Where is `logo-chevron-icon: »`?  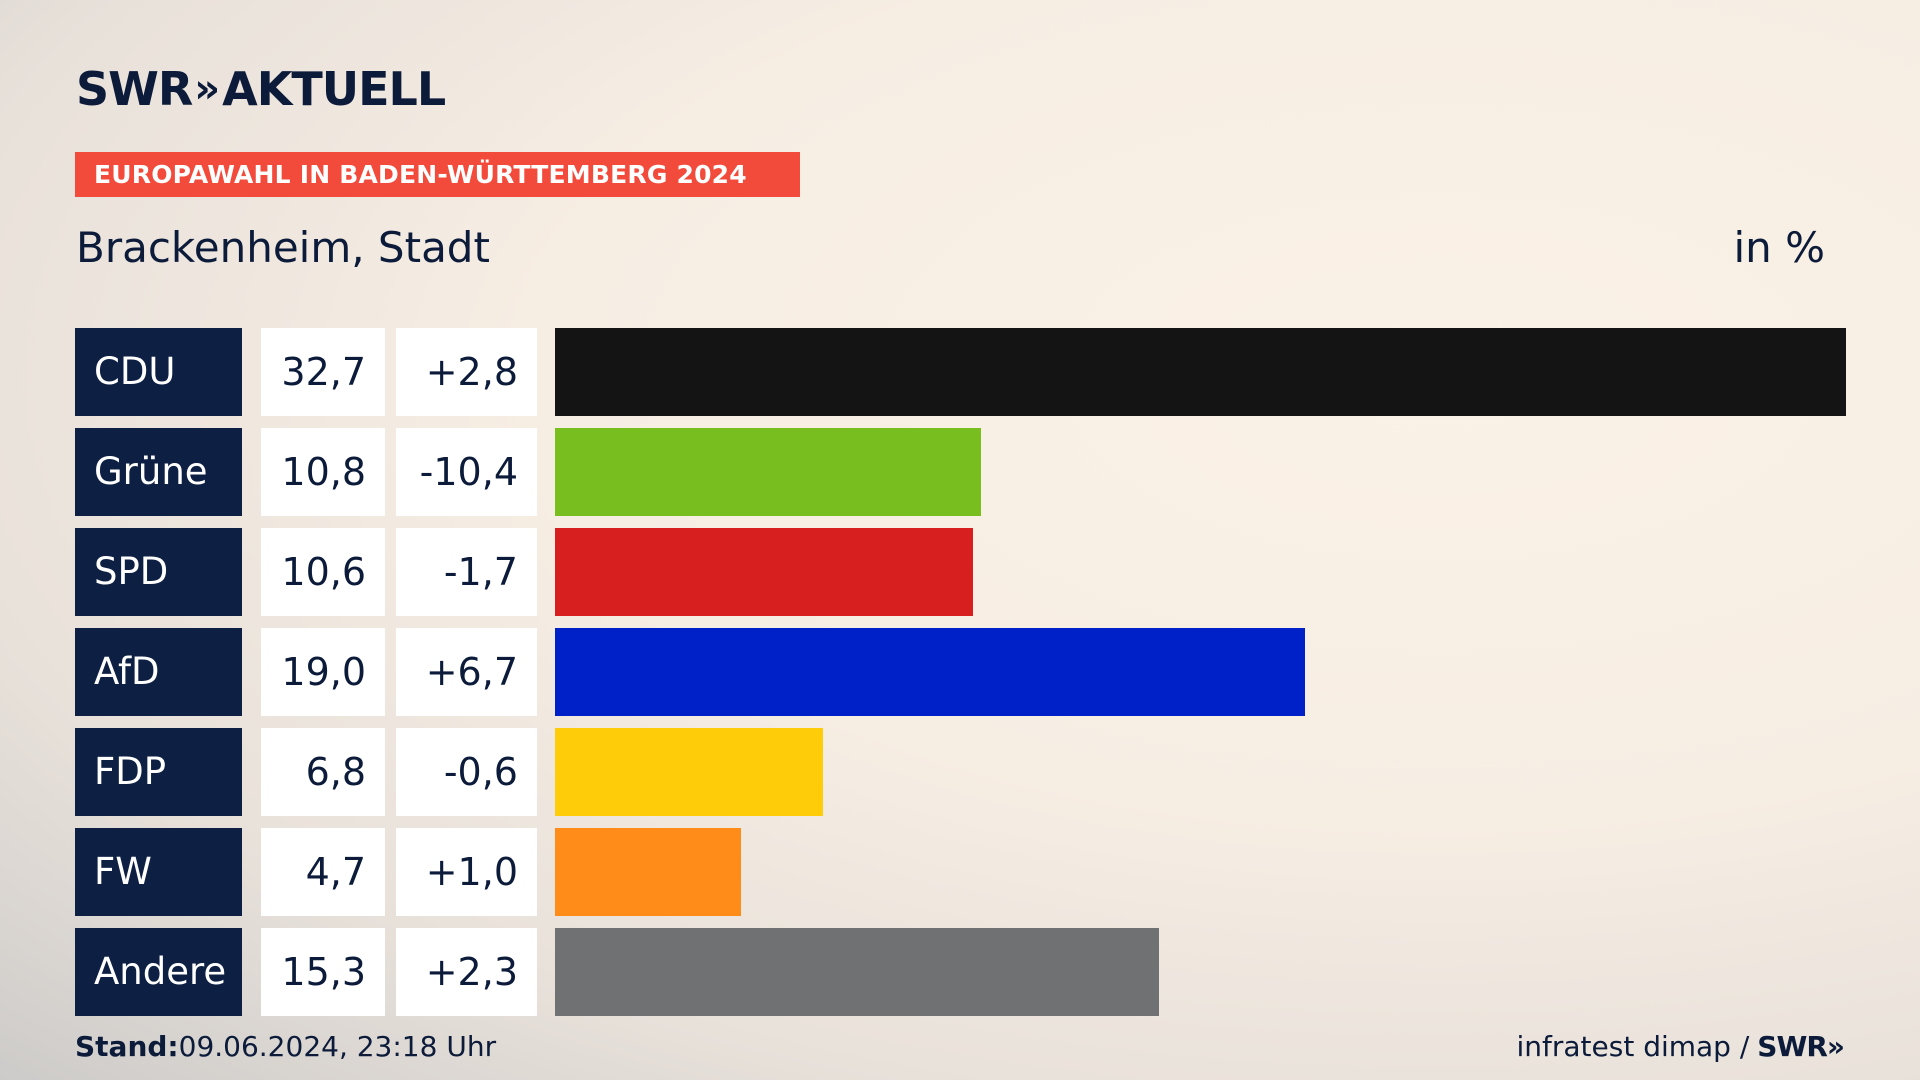 logo-chevron-icon: » is located at coordinates (207, 89).